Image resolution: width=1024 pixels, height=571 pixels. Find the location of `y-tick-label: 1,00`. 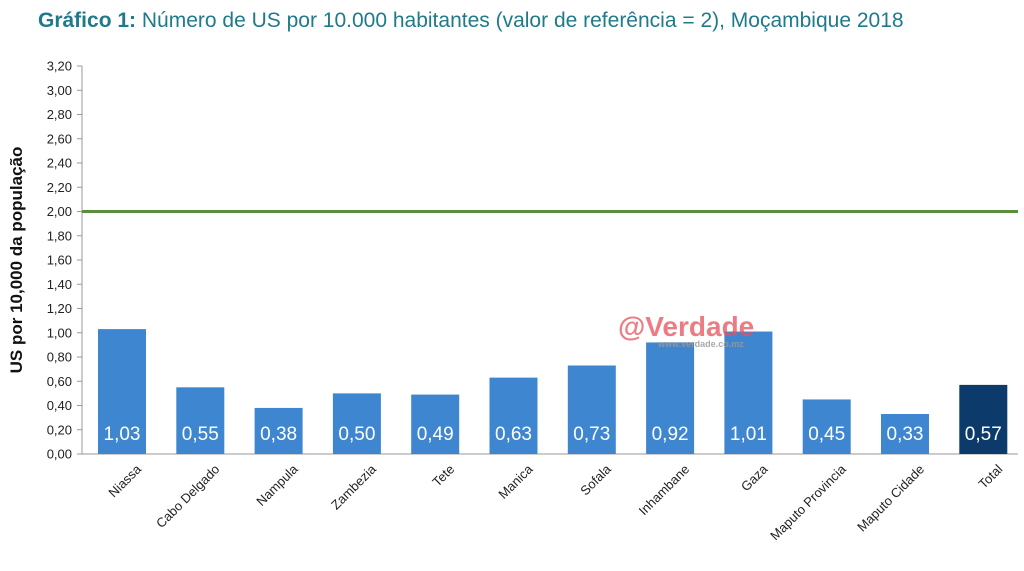

y-tick-label: 1,00 is located at coordinates (59, 332).